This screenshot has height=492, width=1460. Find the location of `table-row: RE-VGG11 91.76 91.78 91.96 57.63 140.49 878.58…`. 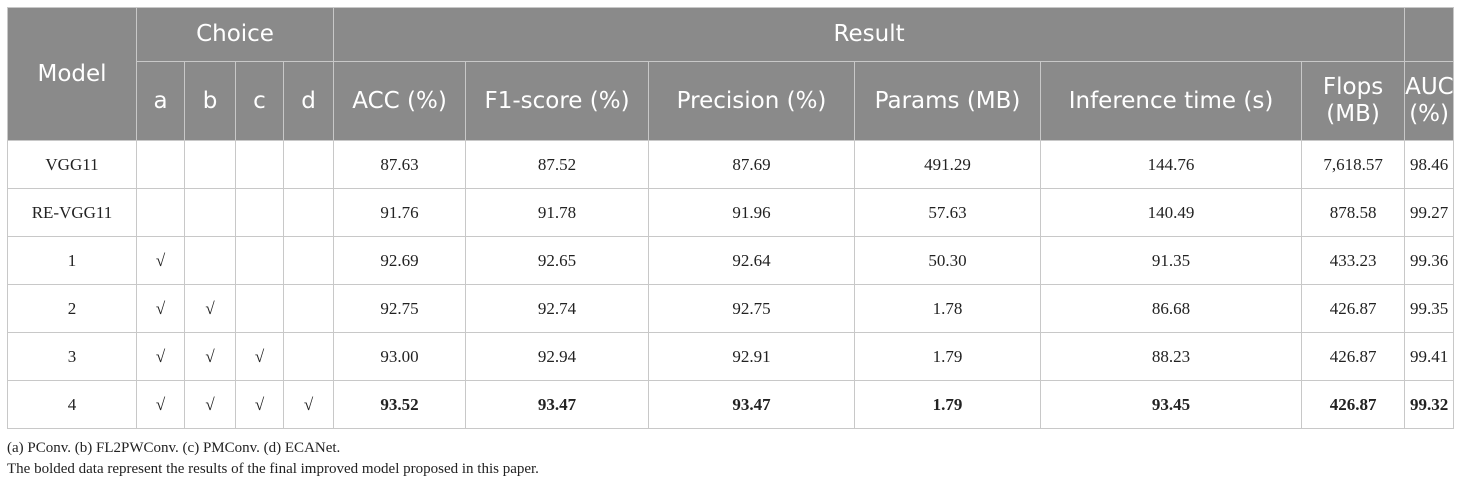

table-row: RE-VGG11 91.76 91.78 91.96 57.63 140.49 878.58… is located at coordinates (731, 212).